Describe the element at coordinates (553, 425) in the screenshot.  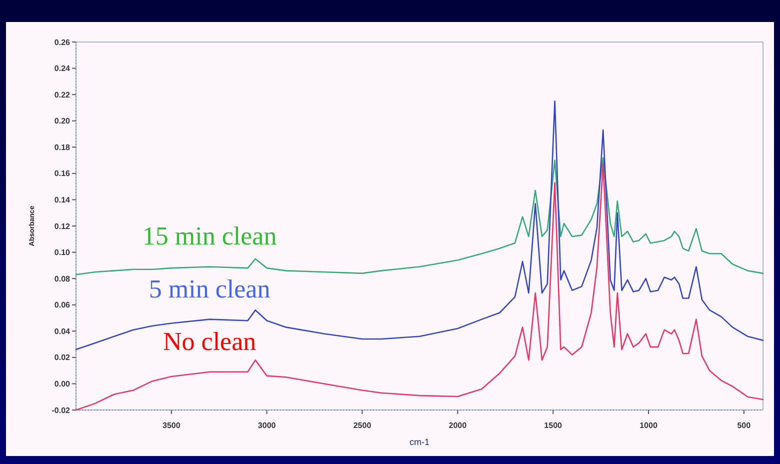
I see `x-tick-label: 1500` at that location.